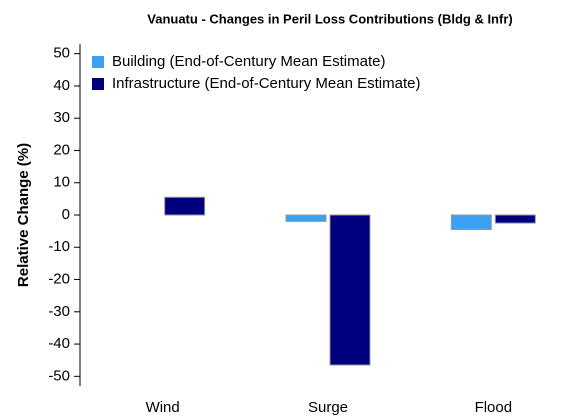 This screenshot has width=576, height=418. Describe the element at coordinates (61, 117) in the screenshot. I see `y-tick-label: 30` at that location.